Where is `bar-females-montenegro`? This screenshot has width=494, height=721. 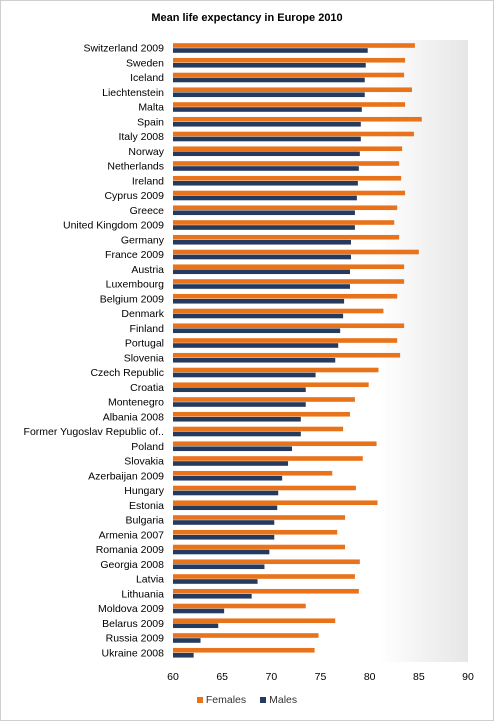
bar-females-montenegro is located at coordinates (264, 399).